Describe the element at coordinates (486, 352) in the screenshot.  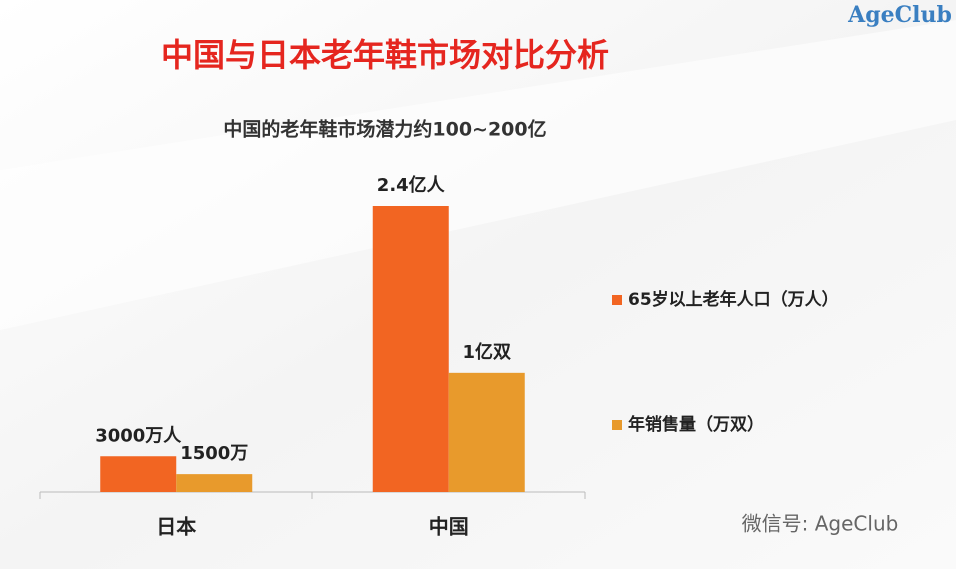
I see `data-label: 1亿双` at that location.